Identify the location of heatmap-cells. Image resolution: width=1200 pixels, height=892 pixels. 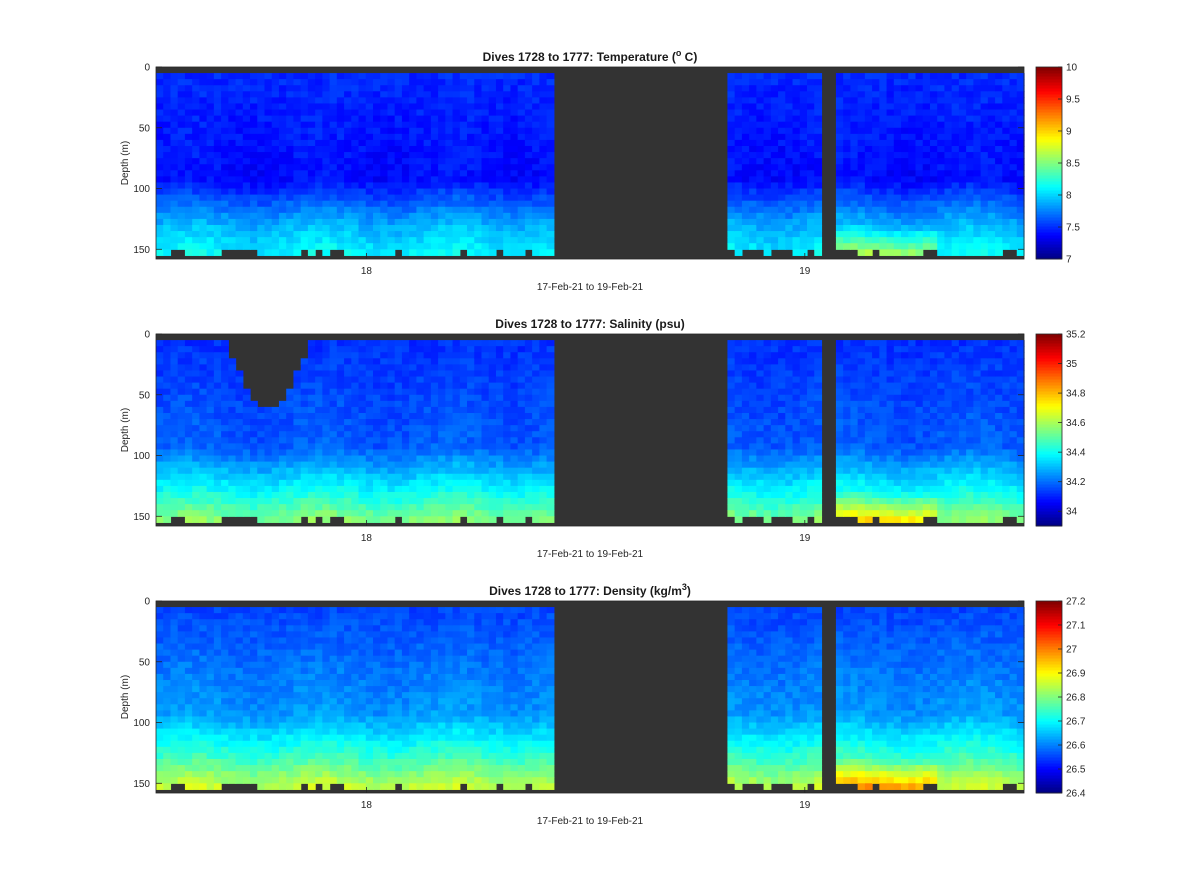
(590, 164).